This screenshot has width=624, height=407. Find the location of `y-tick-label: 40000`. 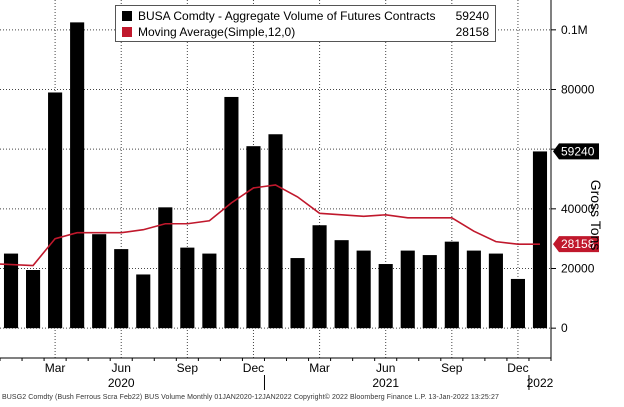

y-tick-label: 40000 is located at coordinates (578, 209).